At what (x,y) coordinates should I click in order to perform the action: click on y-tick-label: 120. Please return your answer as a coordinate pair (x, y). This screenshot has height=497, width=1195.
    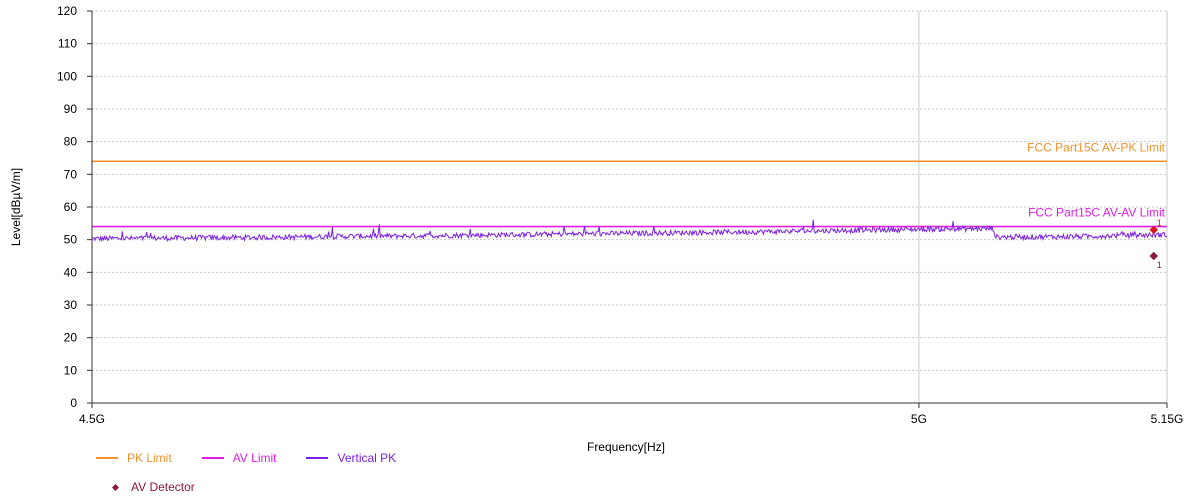
    Looking at the image, I should click on (67, 11).